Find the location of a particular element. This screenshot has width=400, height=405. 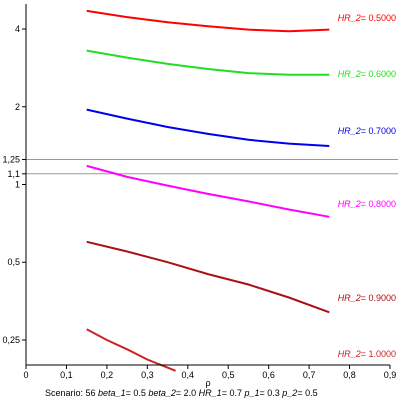

param-value: = 2.0 is located at coordinates (187, 393).